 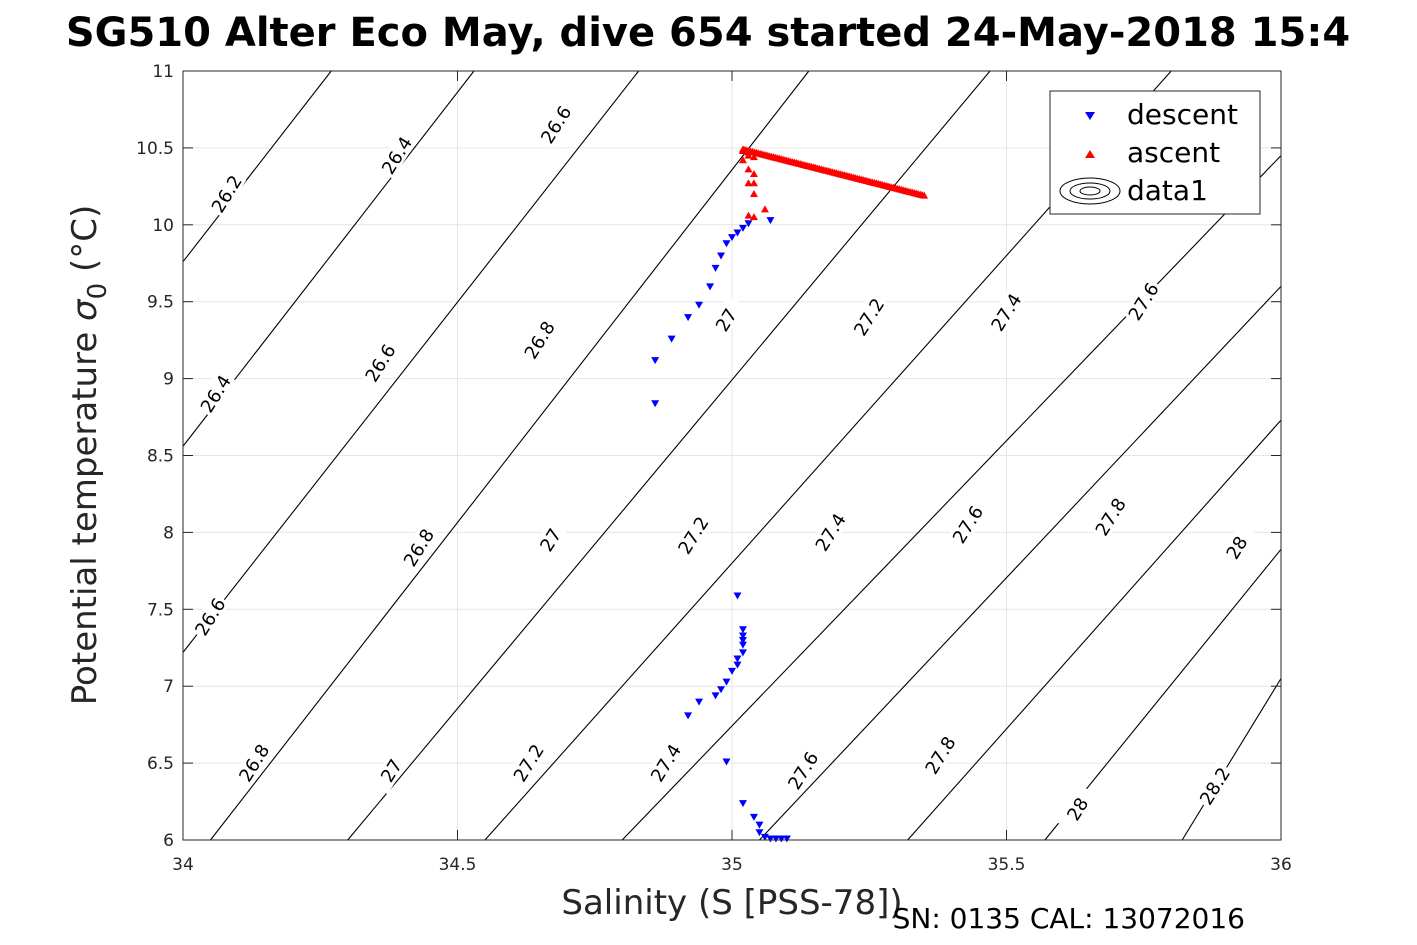 I want to click on y-tick-label: 6, so click(x=168, y=841).